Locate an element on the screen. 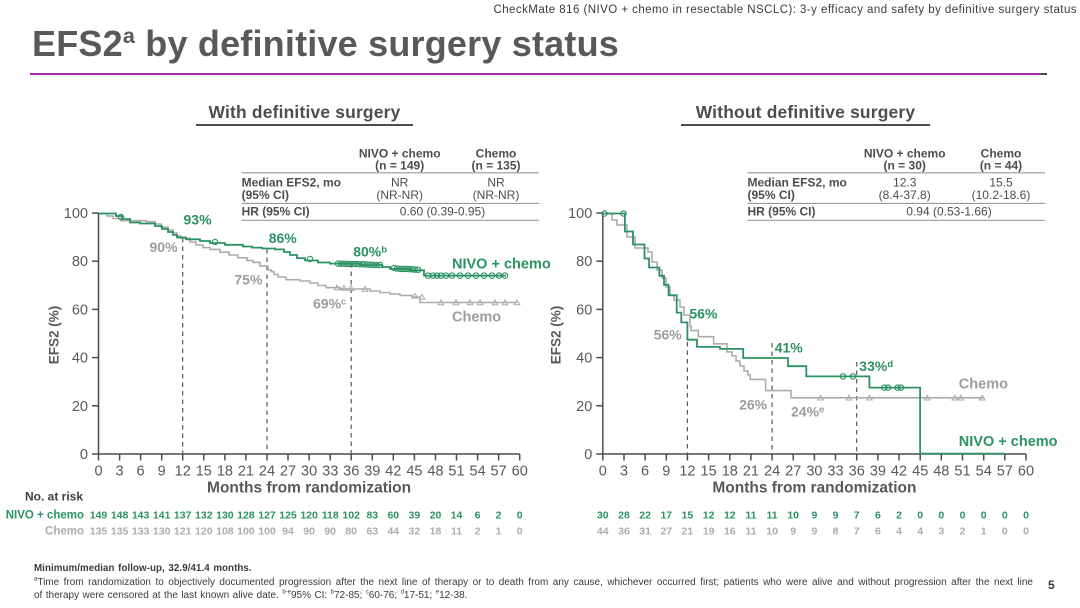  svg-text: 0.60 (0.39-0.95) is located at coordinates (442, 212).